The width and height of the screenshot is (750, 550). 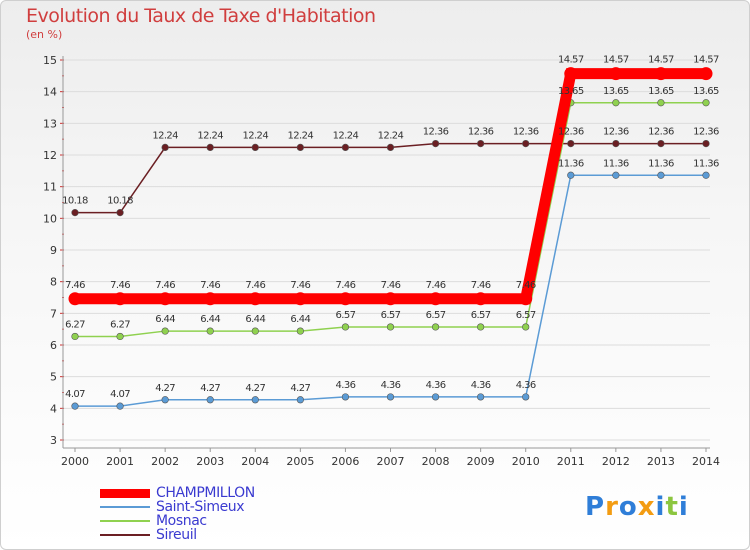 What do you see at coordinates (75, 324) in the screenshot?
I see `data-label-mosnac-2000: 6.27` at bounding box center [75, 324].